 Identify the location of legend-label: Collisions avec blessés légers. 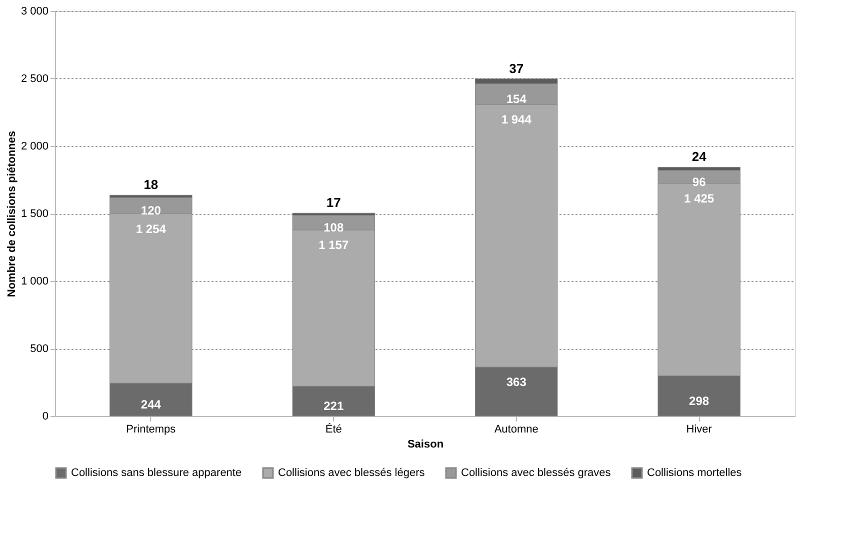
(352, 473).